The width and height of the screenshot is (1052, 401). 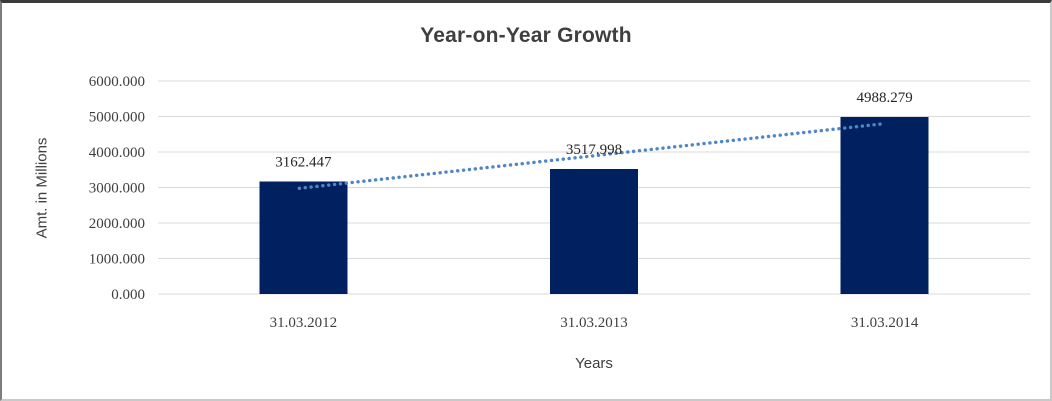 I want to click on y-tick-label: 1000.000, so click(x=117, y=260).